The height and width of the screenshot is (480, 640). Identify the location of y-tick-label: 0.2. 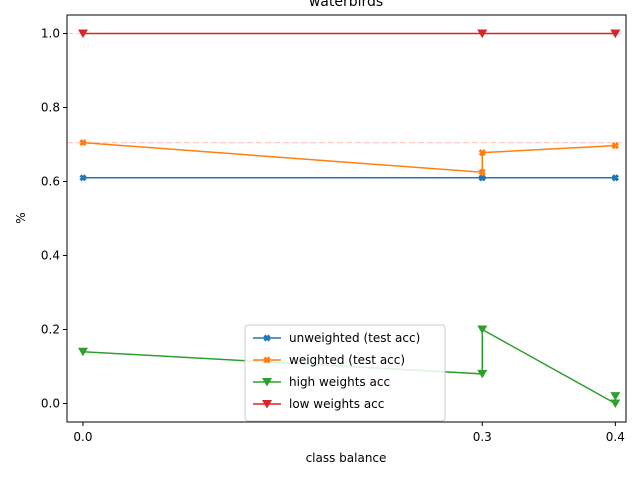
(50, 330).